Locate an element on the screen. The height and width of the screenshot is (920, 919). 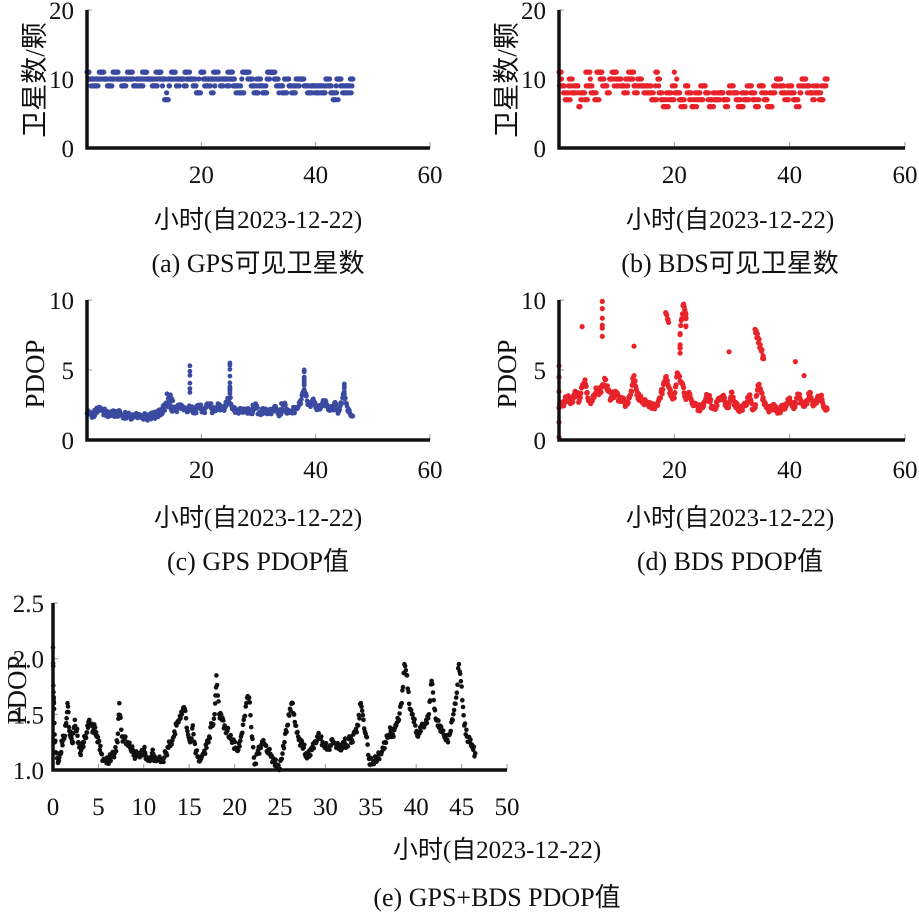
y-tick-label: 5 is located at coordinates (540, 371).